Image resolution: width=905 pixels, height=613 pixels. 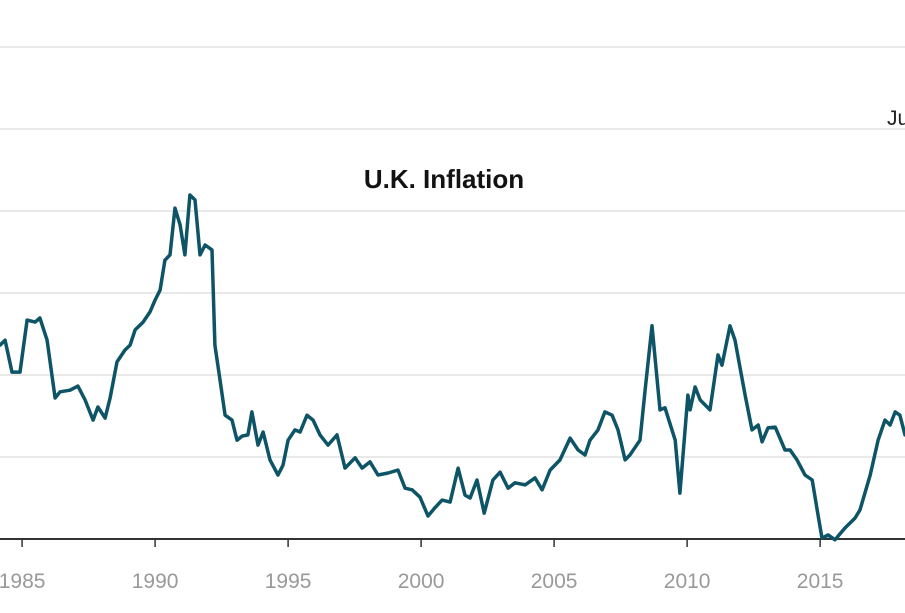 I want to click on annotation-label: Ju, so click(x=896, y=118).